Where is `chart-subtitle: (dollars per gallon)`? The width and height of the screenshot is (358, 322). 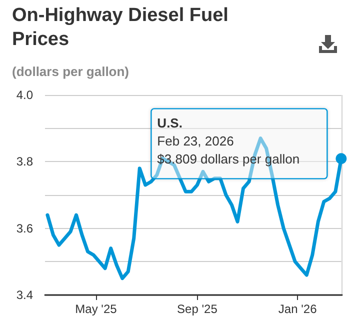
chart-subtitle: (dollars per gallon) is located at coordinates (71, 71).